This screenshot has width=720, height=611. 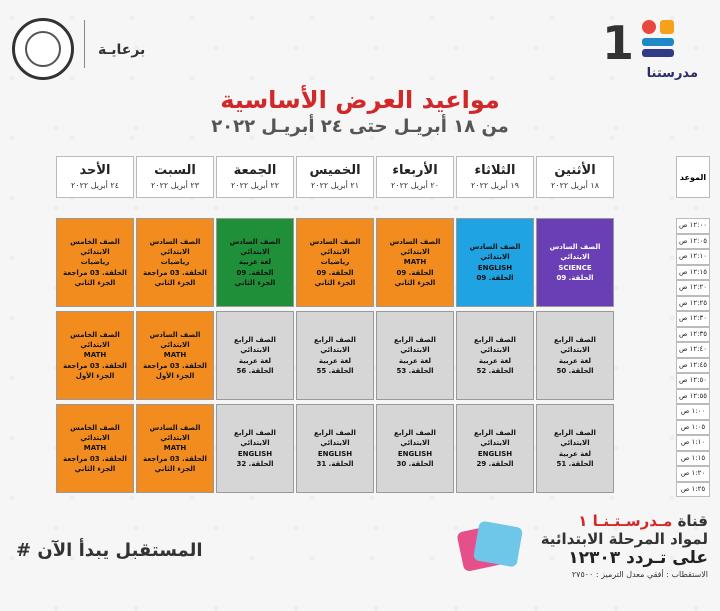 I want to click on time-slot: ١٢:٤٥ ص, so click(x=693, y=365).